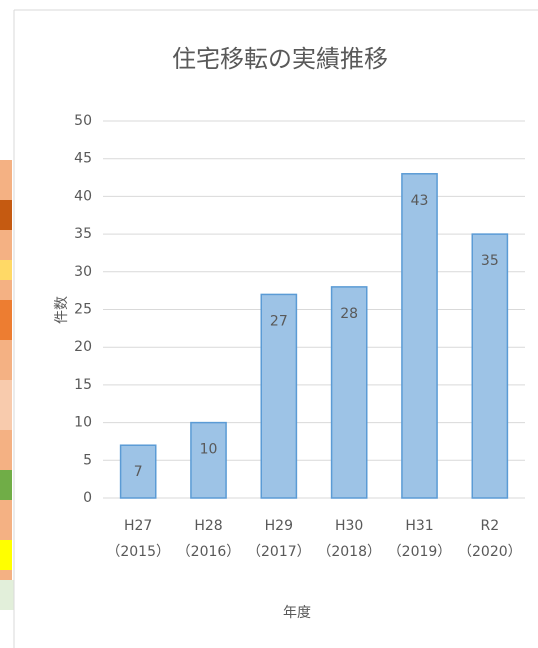 The image size is (538, 648). Describe the element at coordinates (349, 314) in the screenshot. I see `value-label: 28` at that location.